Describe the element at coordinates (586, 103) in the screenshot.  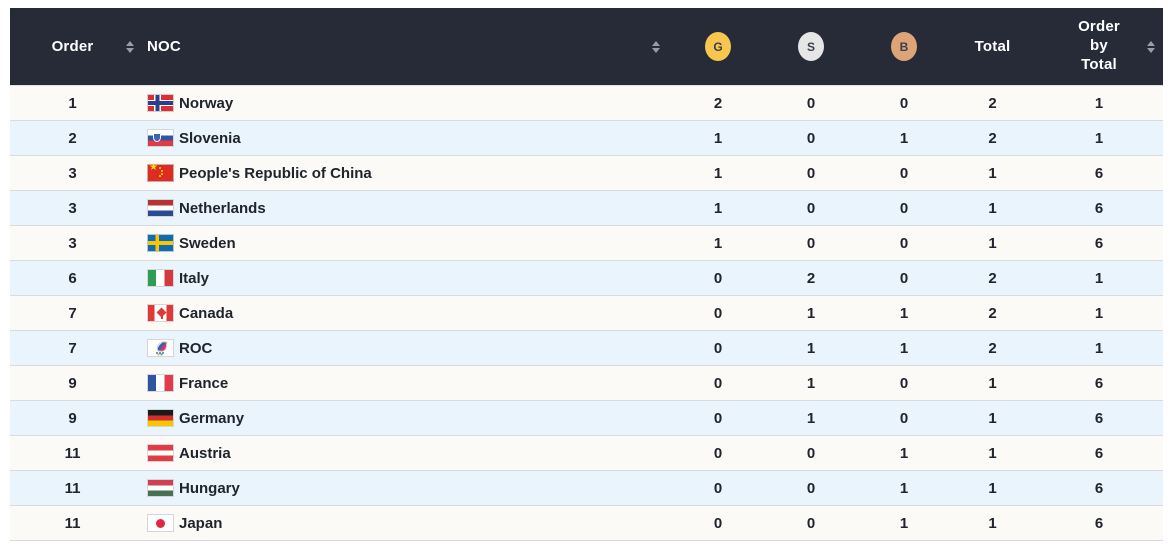
I see `table-row: 1 Norway 2 0 0 2 1` at that location.